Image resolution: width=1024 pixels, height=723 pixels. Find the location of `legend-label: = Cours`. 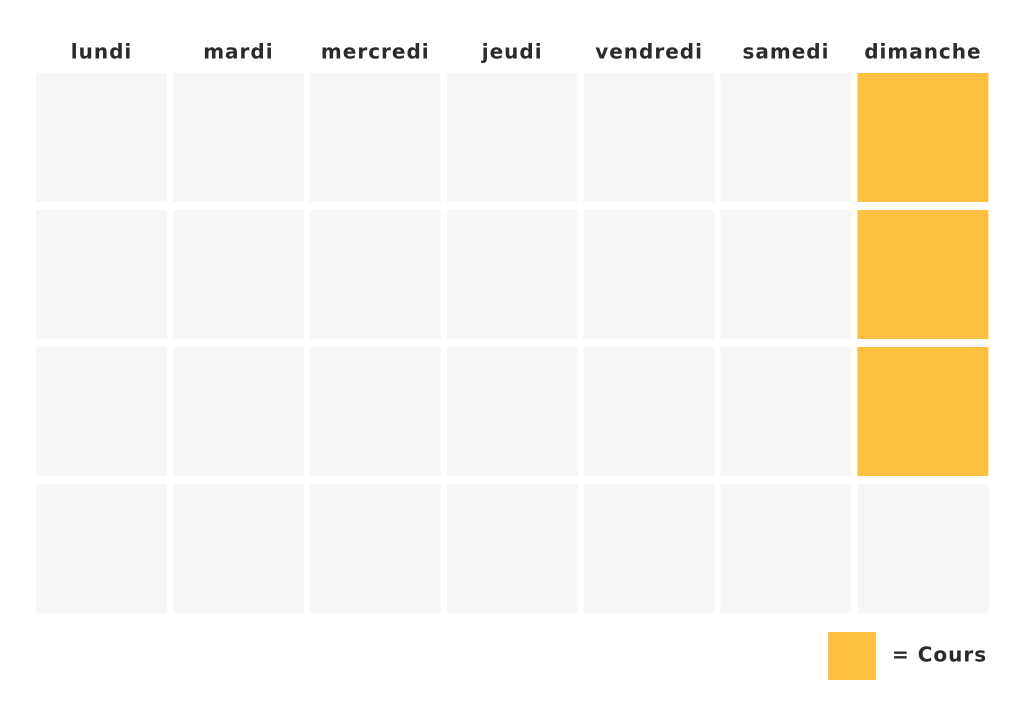

legend-label: = Cours is located at coordinates (939, 655).